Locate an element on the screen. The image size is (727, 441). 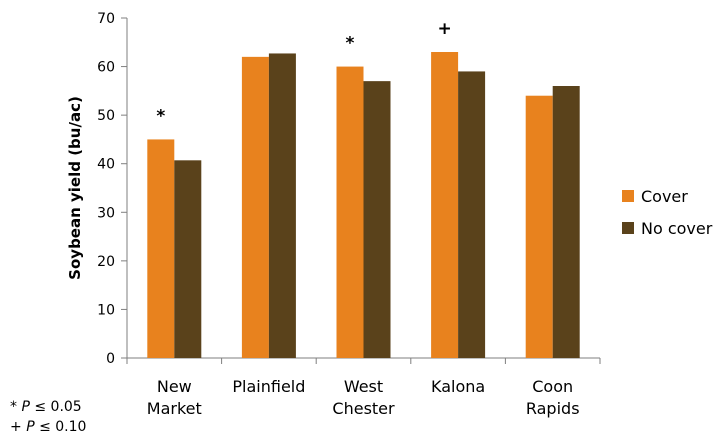
y-tick-label: 20 is located at coordinates (106, 262).